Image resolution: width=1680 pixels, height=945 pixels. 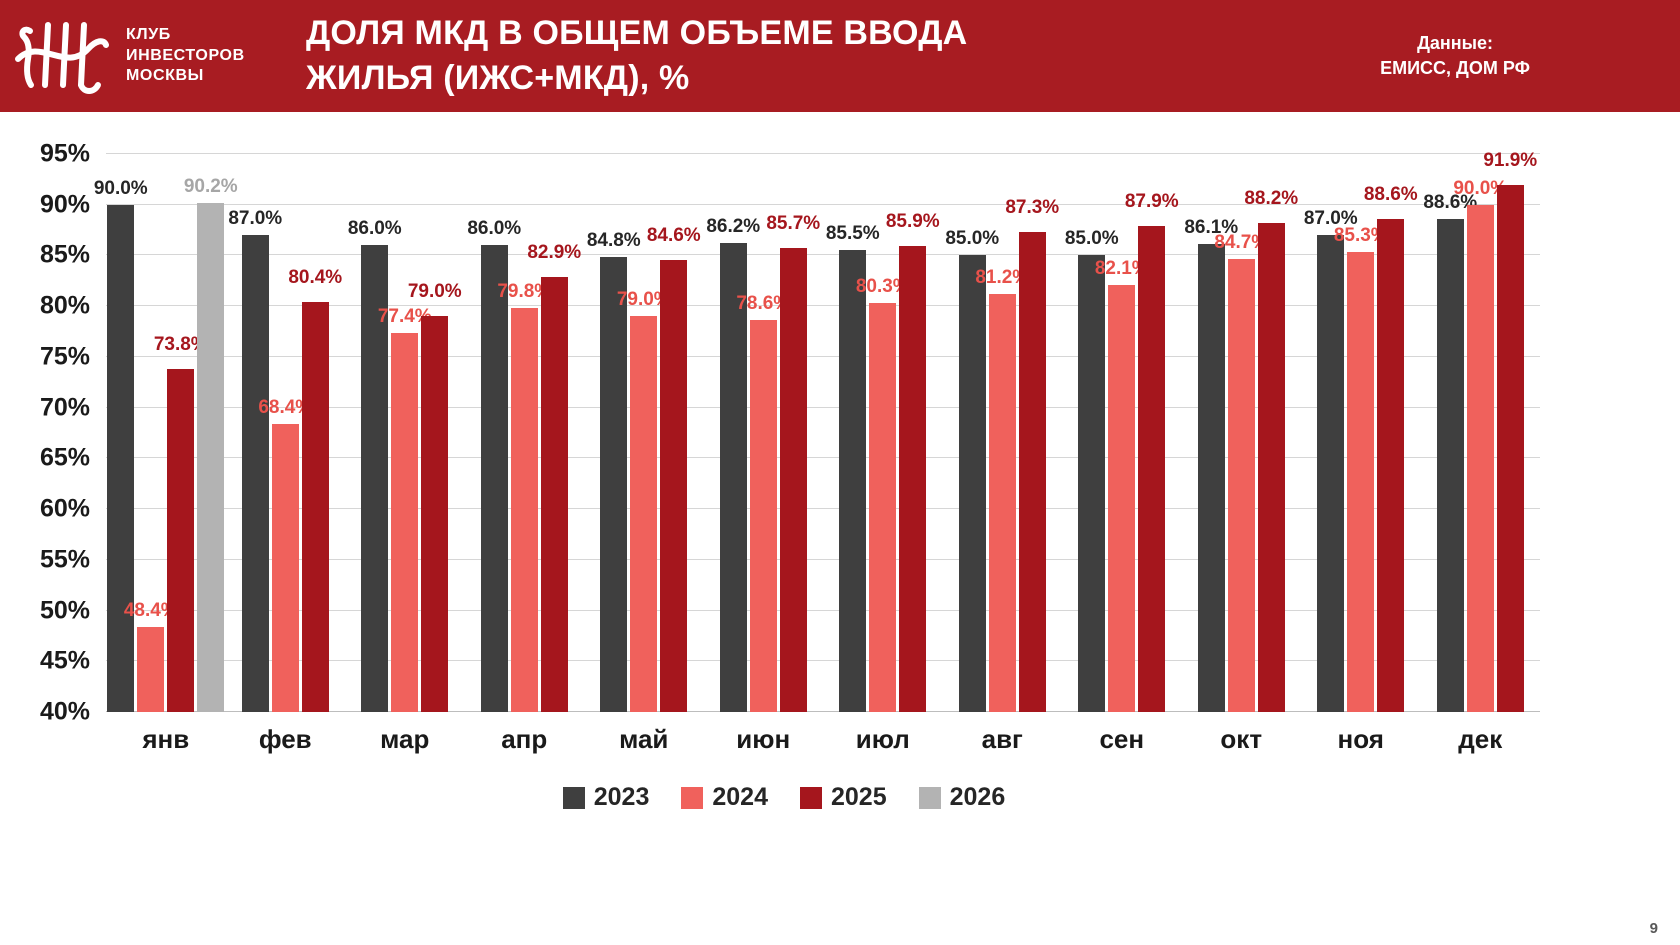 What do you see at coordinates (1480, 445) in the screenshot?
I see `bar-2024-дек: 90.0%` at bounding box center [1480, 445].